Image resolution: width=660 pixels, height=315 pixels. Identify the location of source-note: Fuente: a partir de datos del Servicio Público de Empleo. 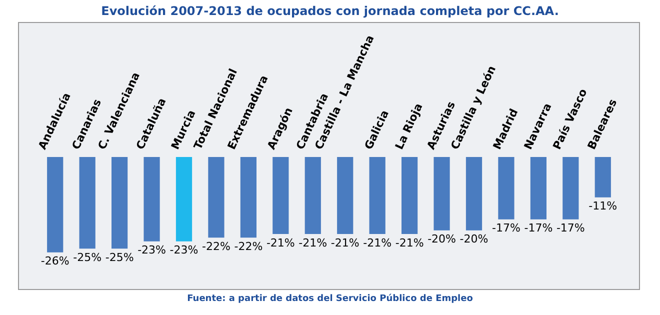
(330, 299).